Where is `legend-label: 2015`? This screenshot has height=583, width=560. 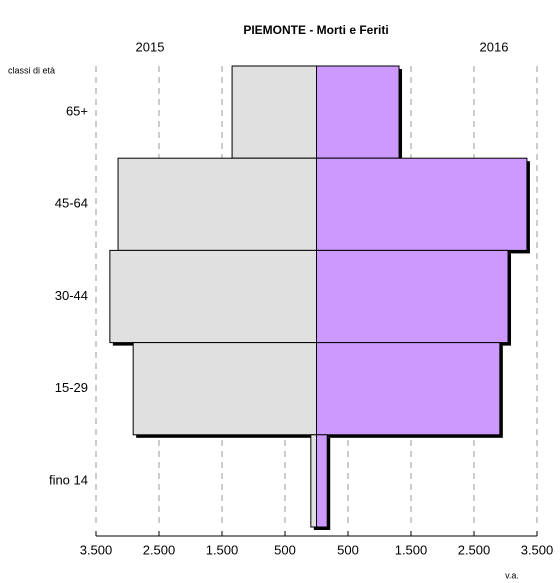 legend-label: 2015 is located at coordinates (150, 46).